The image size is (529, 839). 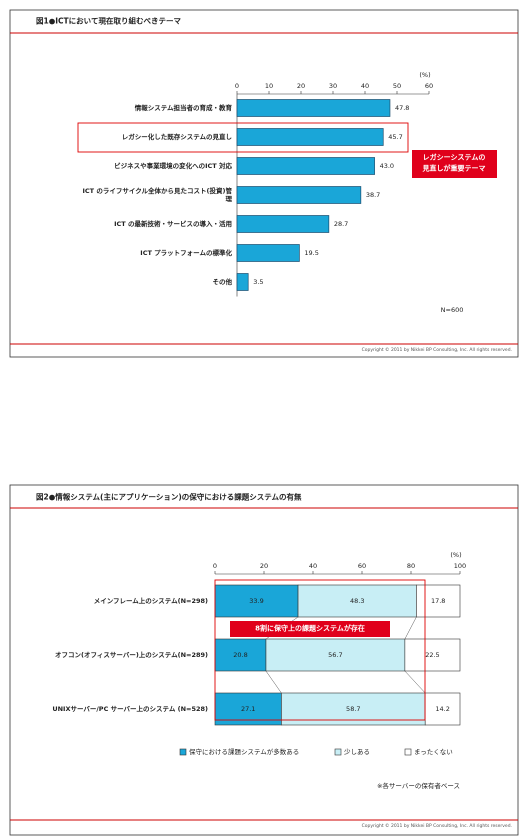 I want to click on category-label: ICT プラットフォームの標準化, so click(x=186, y=252).